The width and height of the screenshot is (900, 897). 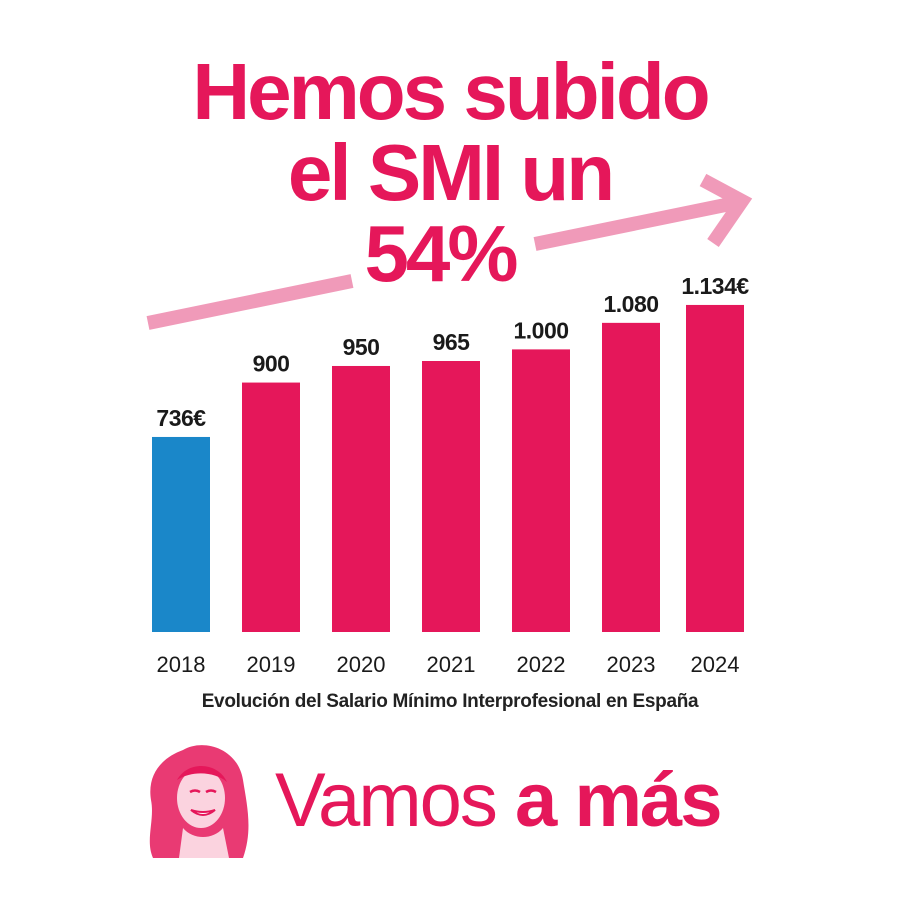 I want to click on data-label-2018: 736€, so click(x=181, y=418).